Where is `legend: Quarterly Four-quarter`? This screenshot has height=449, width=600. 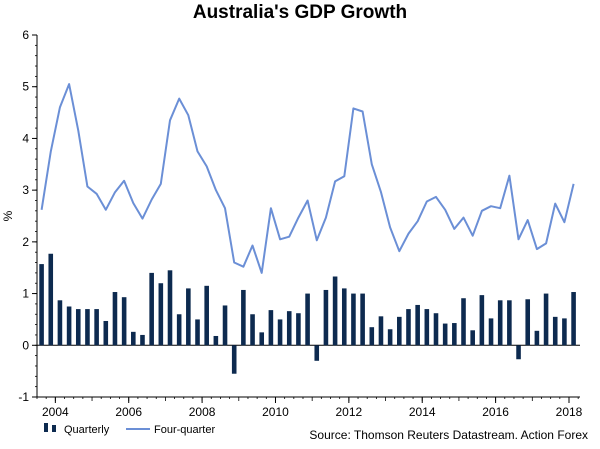 legend: Quarterly Four-quarter is located at coordinates (129, 429).